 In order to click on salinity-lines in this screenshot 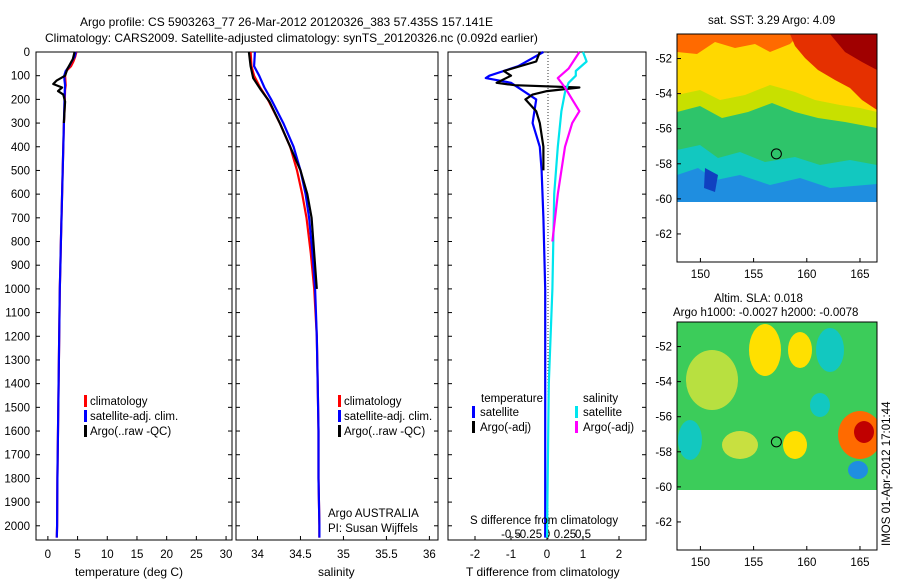, I will do `click(284, 294)`.